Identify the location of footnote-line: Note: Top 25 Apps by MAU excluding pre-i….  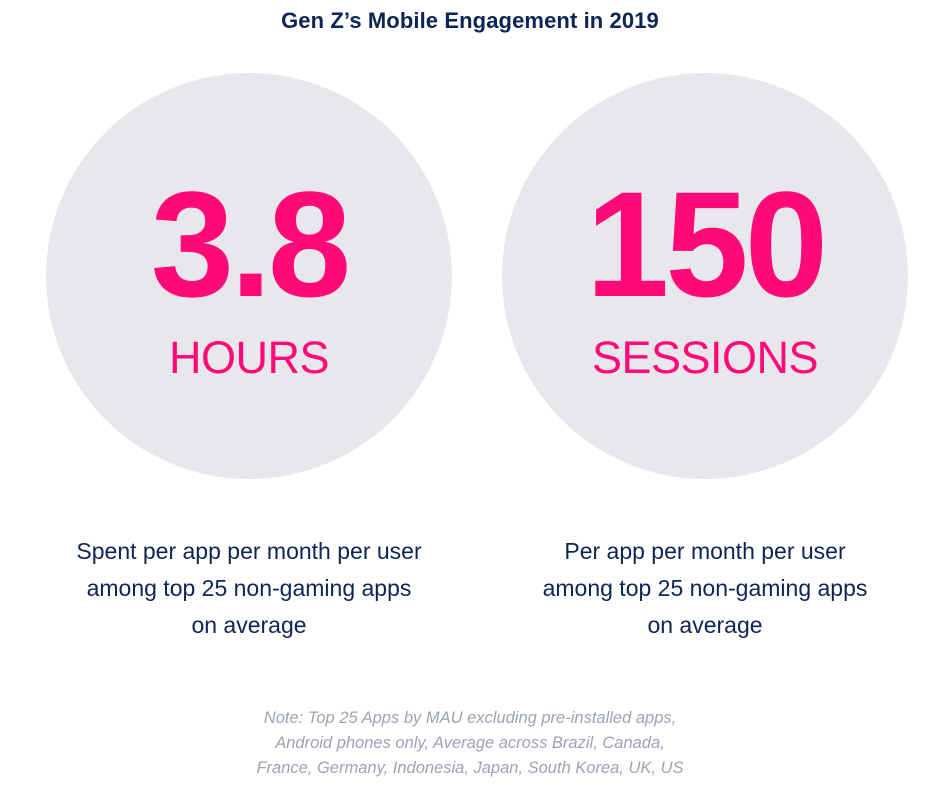
(470, 718).